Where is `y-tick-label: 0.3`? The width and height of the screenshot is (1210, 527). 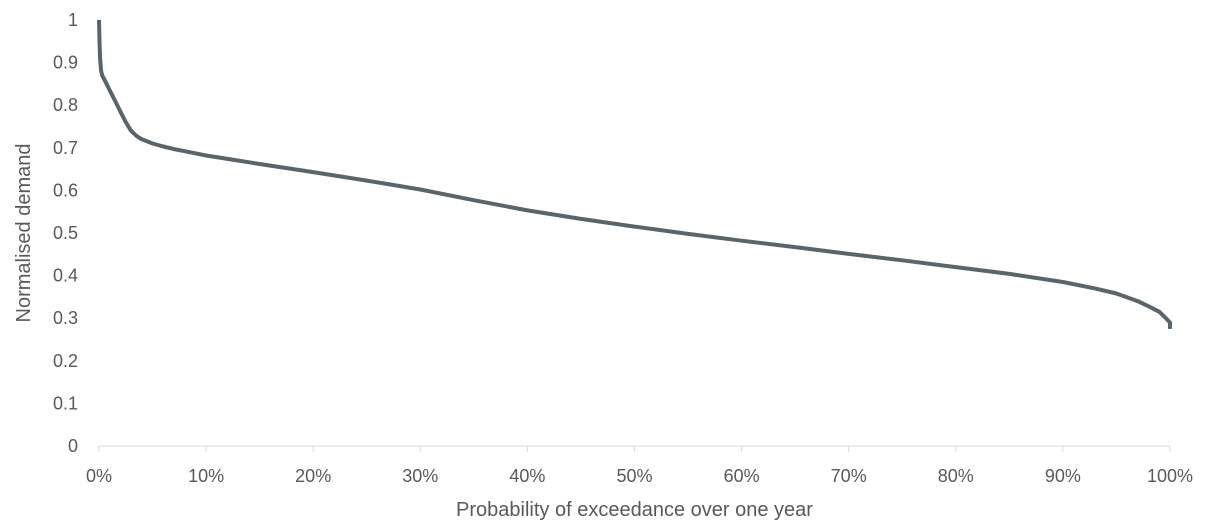 y-tick-label: 0.3 is located at coordinates (65, 318).